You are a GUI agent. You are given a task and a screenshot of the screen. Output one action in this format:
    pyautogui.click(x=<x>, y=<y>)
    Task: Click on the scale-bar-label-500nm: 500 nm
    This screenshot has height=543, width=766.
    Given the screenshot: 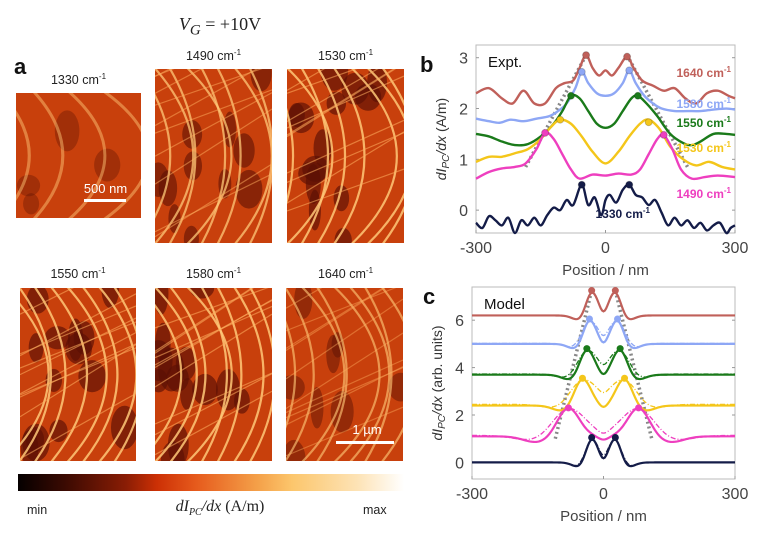 What is the action you would take?
    pyautogui.click(x=105, y=188)
    